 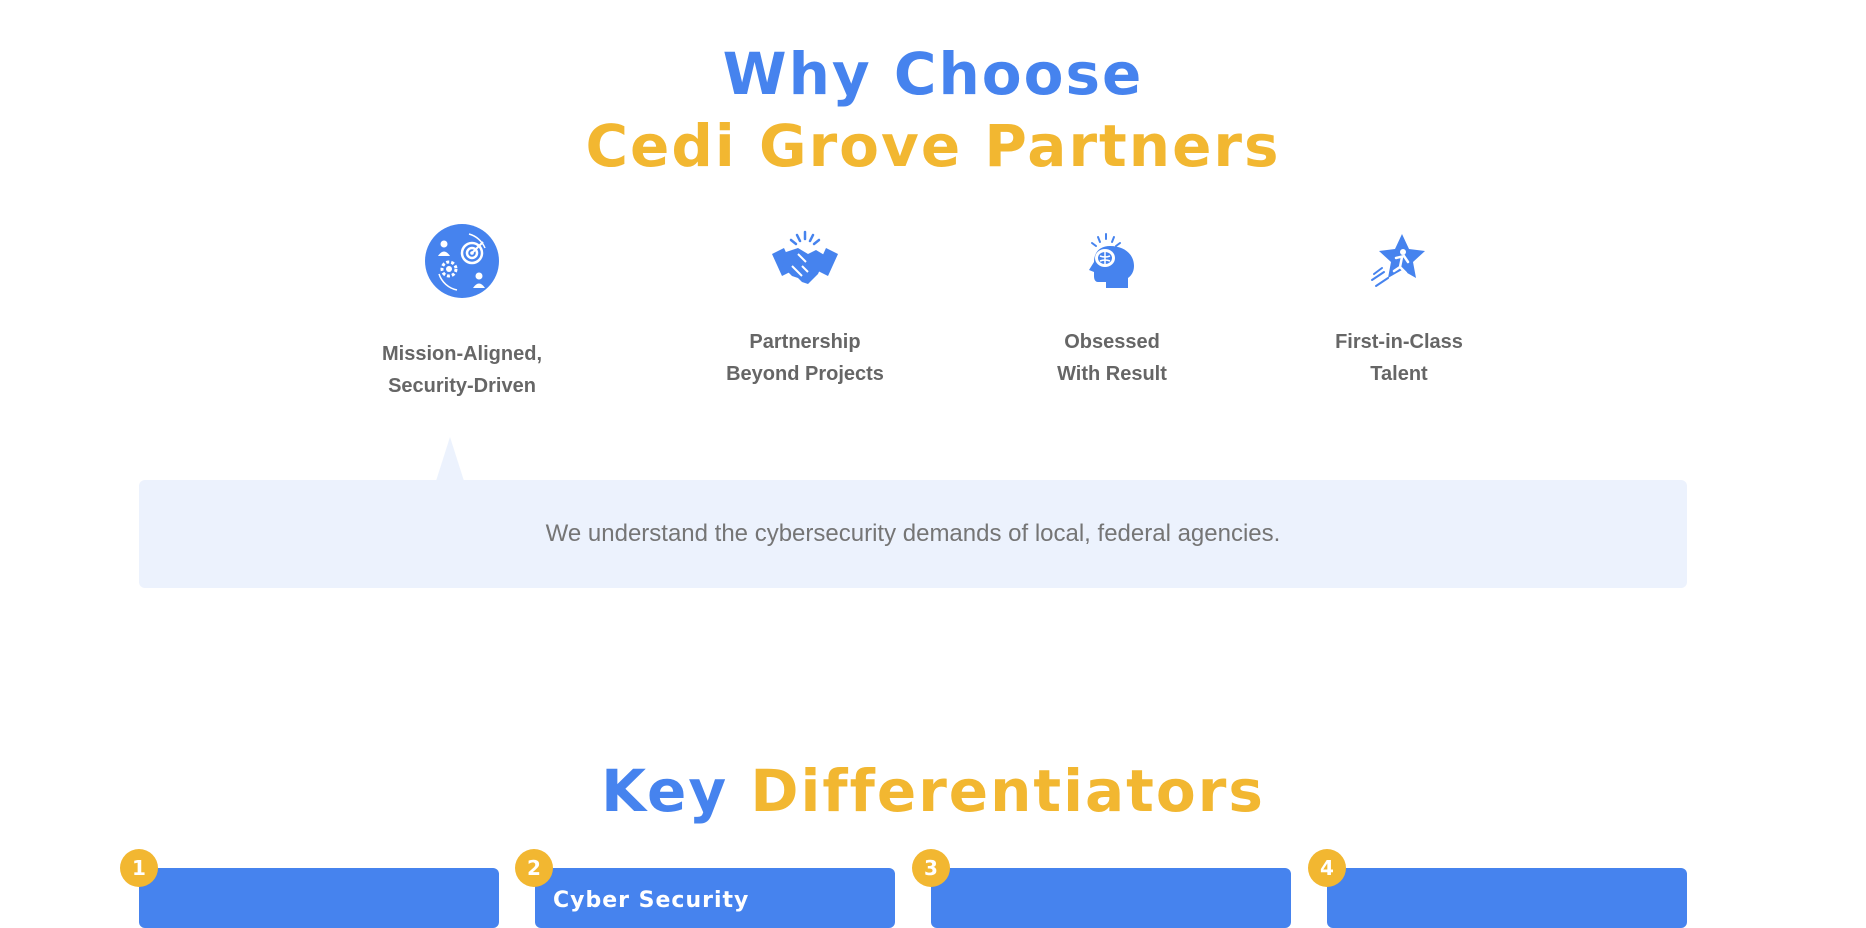 I want to click on handshake-icon, so click(x=805, y=257).